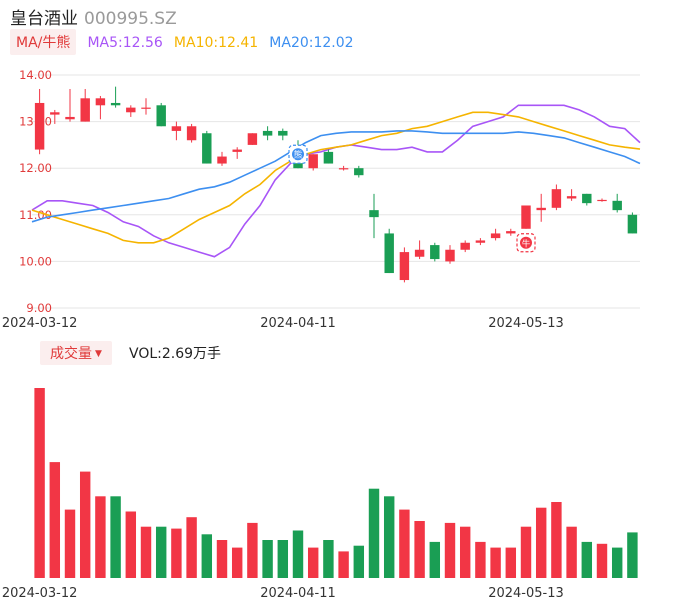 The image size is (686, 606). Describe the element at coordinates (175, 354) in the screenshot. I see `volume-value: VOL:2.69万手` at that location.